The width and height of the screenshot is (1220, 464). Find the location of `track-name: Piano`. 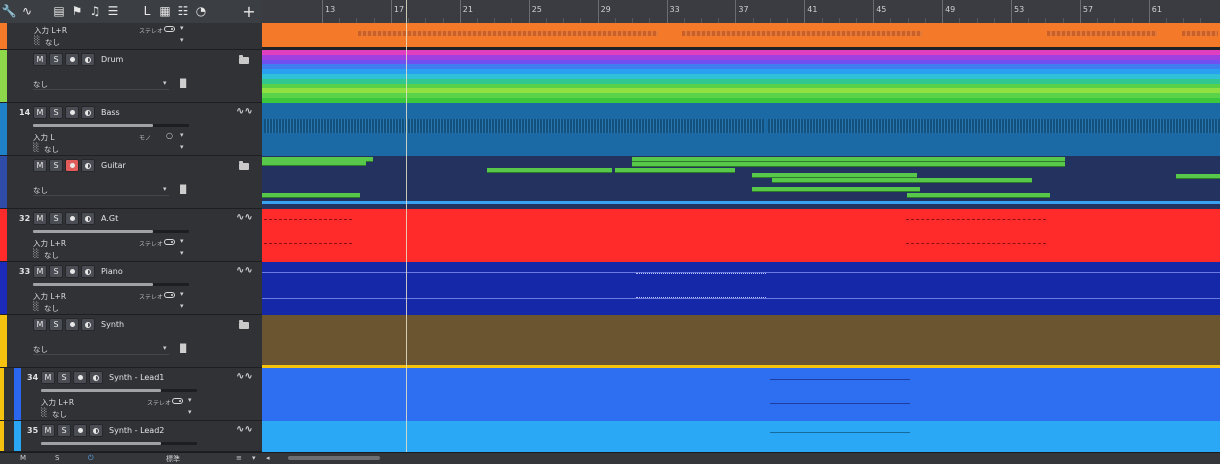

track-name: Piano is located at coordinates (112, 271).